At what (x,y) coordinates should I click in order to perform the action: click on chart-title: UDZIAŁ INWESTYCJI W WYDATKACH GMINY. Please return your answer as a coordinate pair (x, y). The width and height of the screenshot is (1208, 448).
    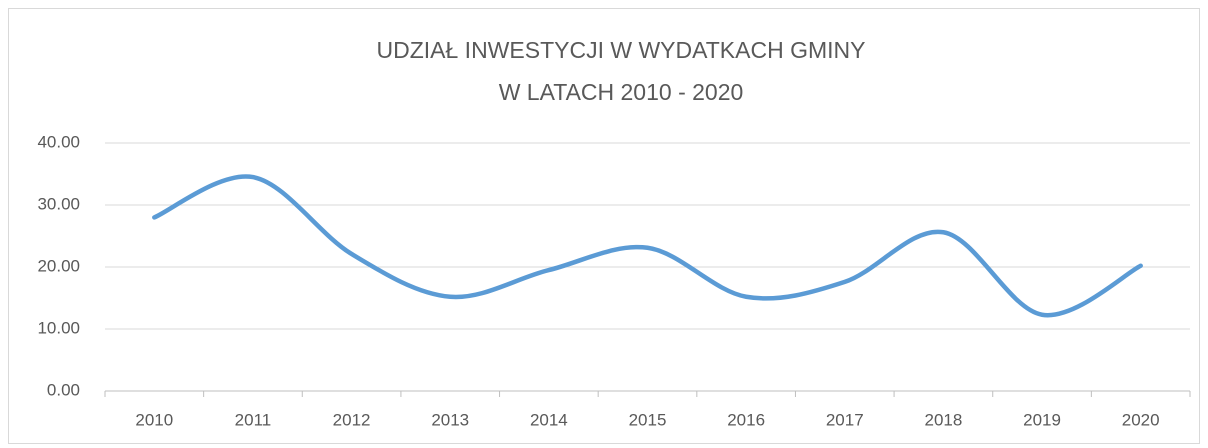
    Looking at the image, I should click on (621, 50).